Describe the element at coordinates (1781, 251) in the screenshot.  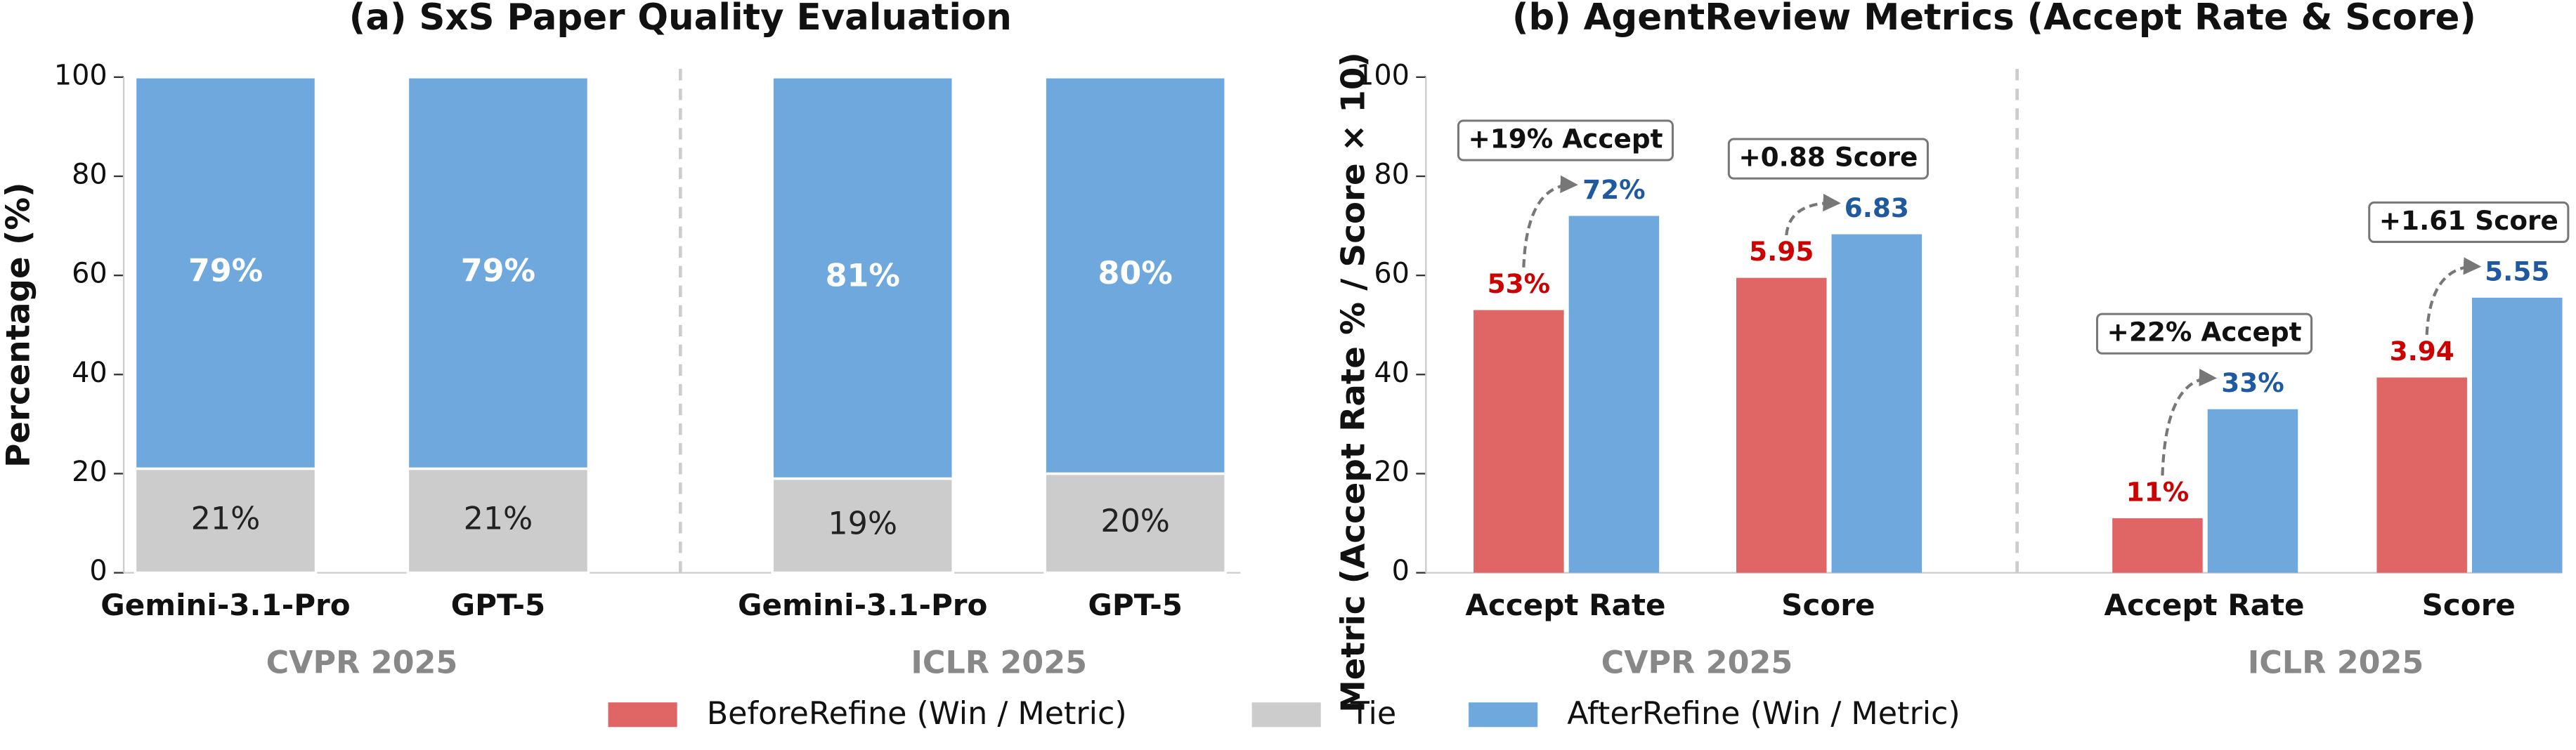
I see `value-label: 5.95` at that location.